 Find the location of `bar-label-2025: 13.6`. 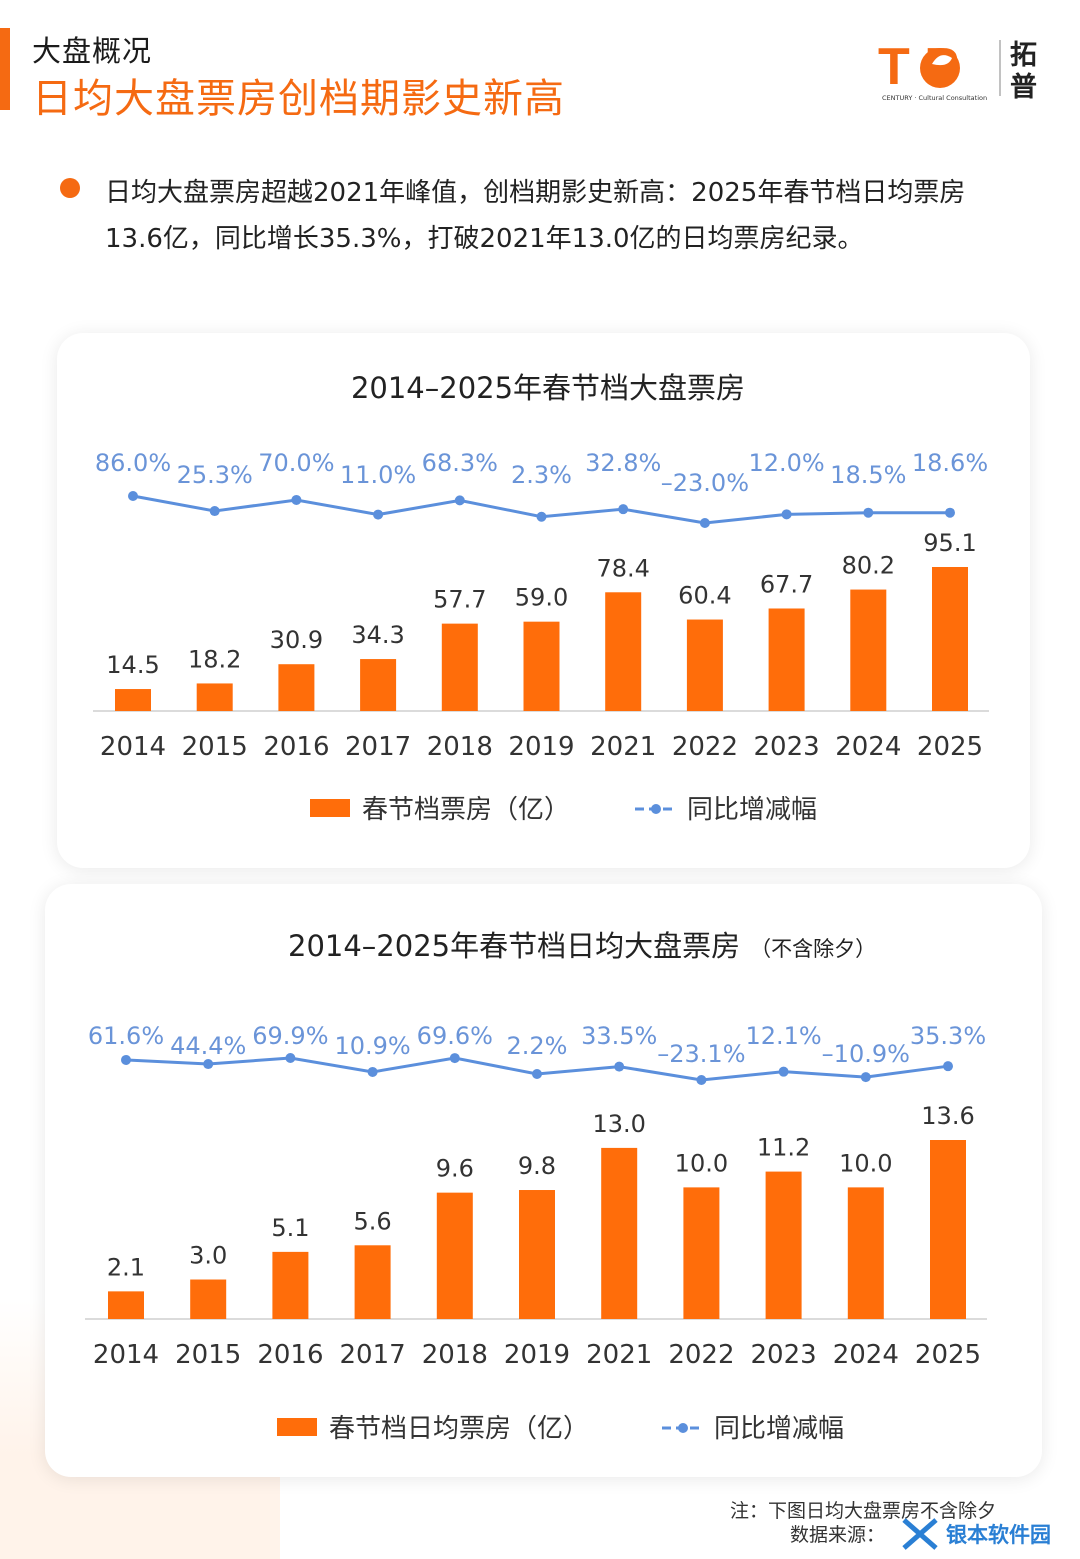

bar-label-2025: 13.6 is located at coordinates (947, 1116).